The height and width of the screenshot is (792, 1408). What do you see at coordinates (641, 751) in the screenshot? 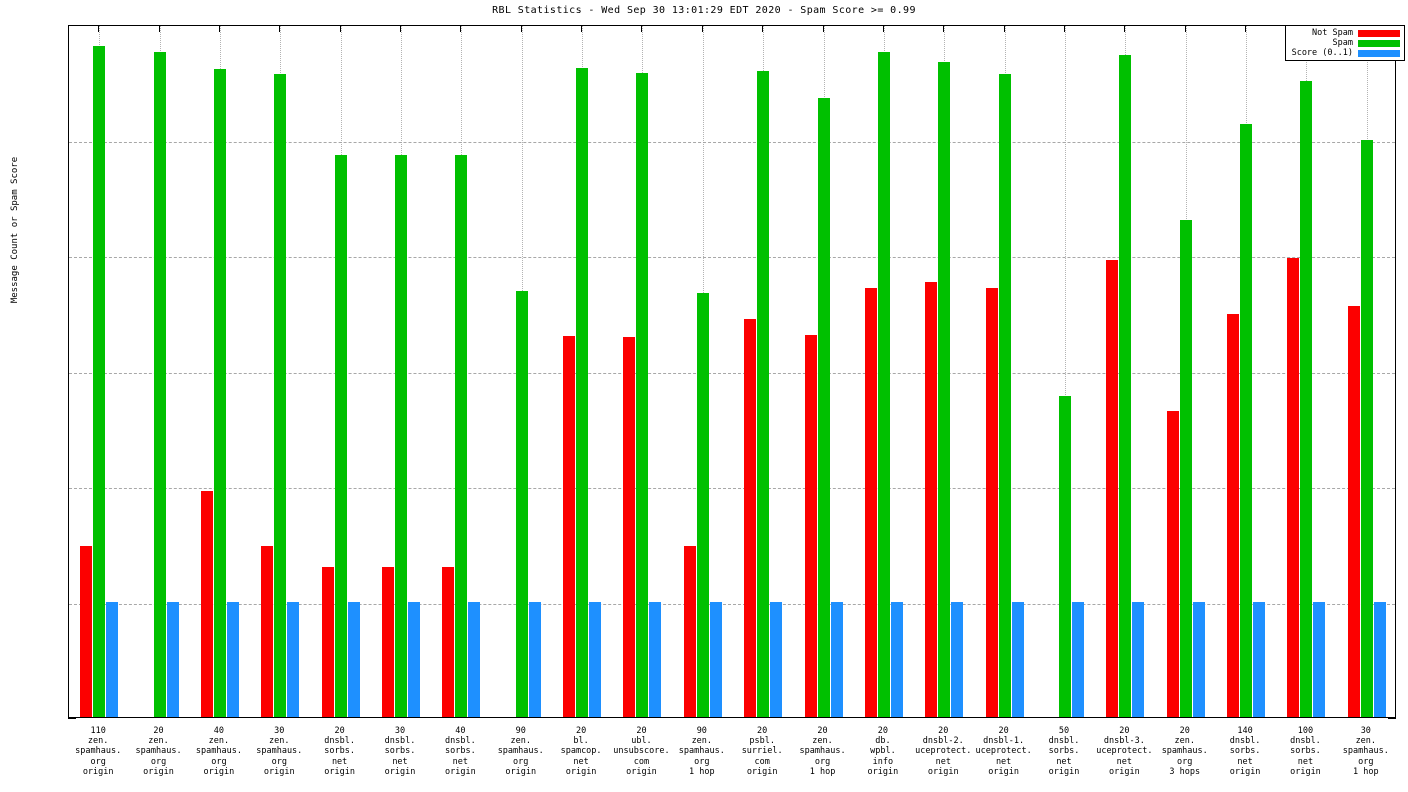
I see `x-axis-tick-label: 20 ubl. unsubscore. com origin` at bounding box center [641, 751].